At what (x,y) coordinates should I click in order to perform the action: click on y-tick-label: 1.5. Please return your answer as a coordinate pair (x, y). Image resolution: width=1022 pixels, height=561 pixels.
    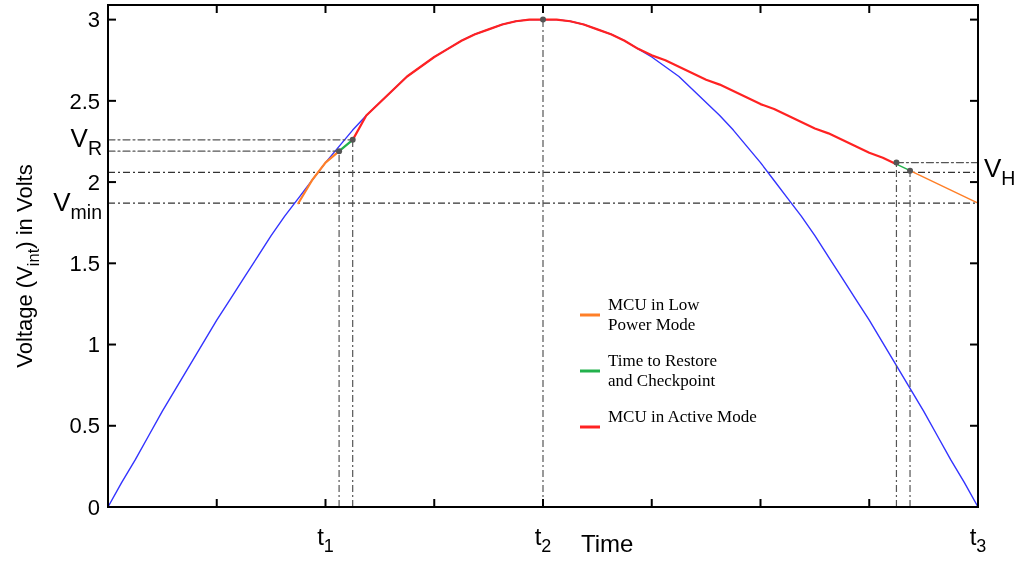
    Looking at the image, I should click on (84, 264).